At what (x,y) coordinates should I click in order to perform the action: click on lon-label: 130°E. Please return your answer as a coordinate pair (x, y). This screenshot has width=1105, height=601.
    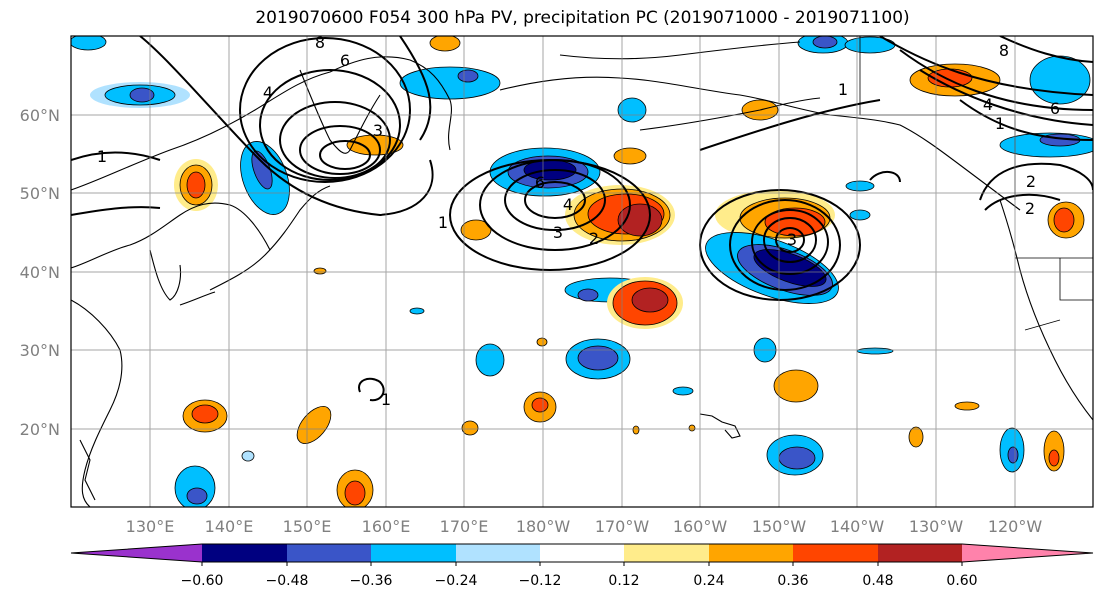
    Looking at the image, I should click on (150, 526).